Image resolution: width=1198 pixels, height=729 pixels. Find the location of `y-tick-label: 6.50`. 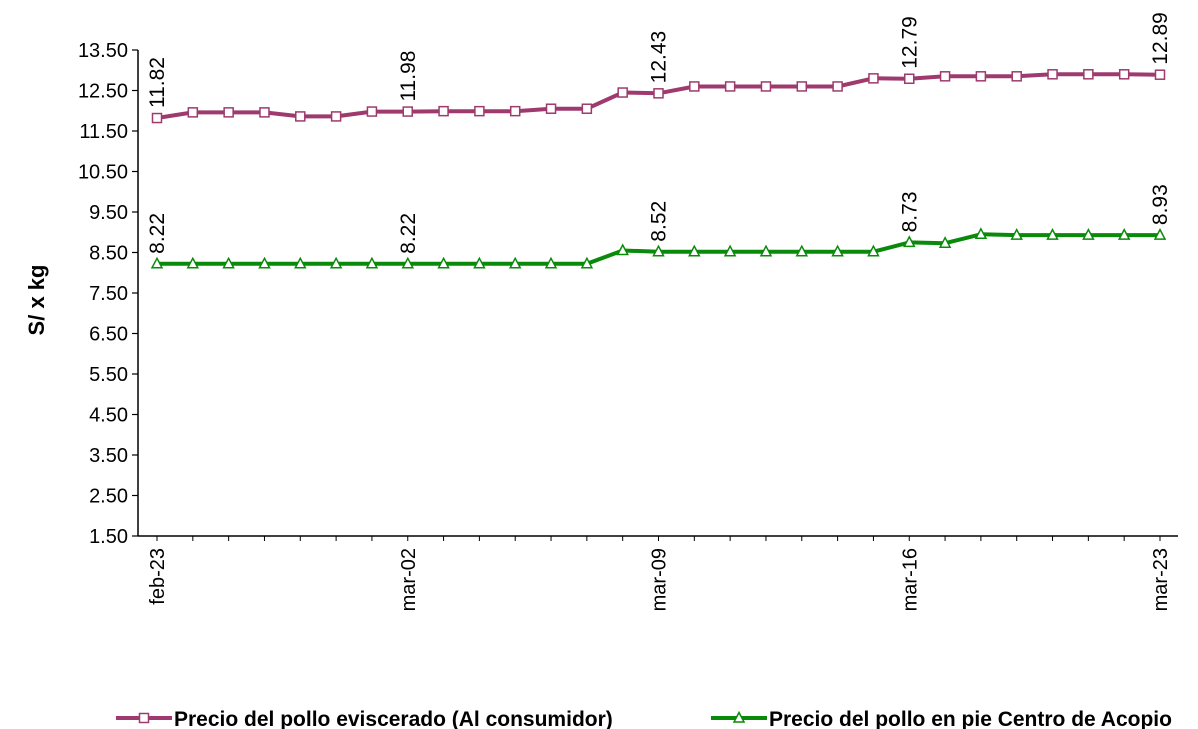

y-tick-label: 6.50 is located at coordinates (108, 335).